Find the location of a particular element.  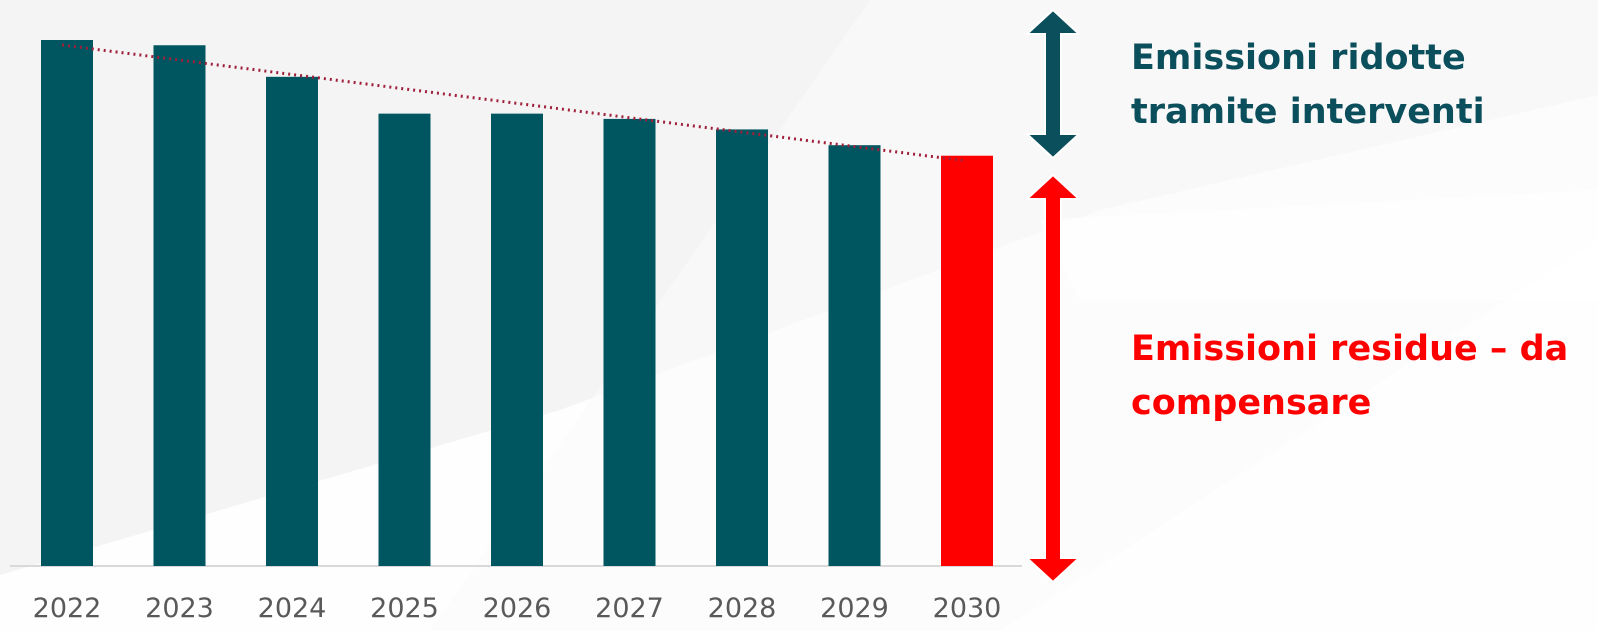

x-tick-label-2030: 2030 is located at coordinates (967, 608).